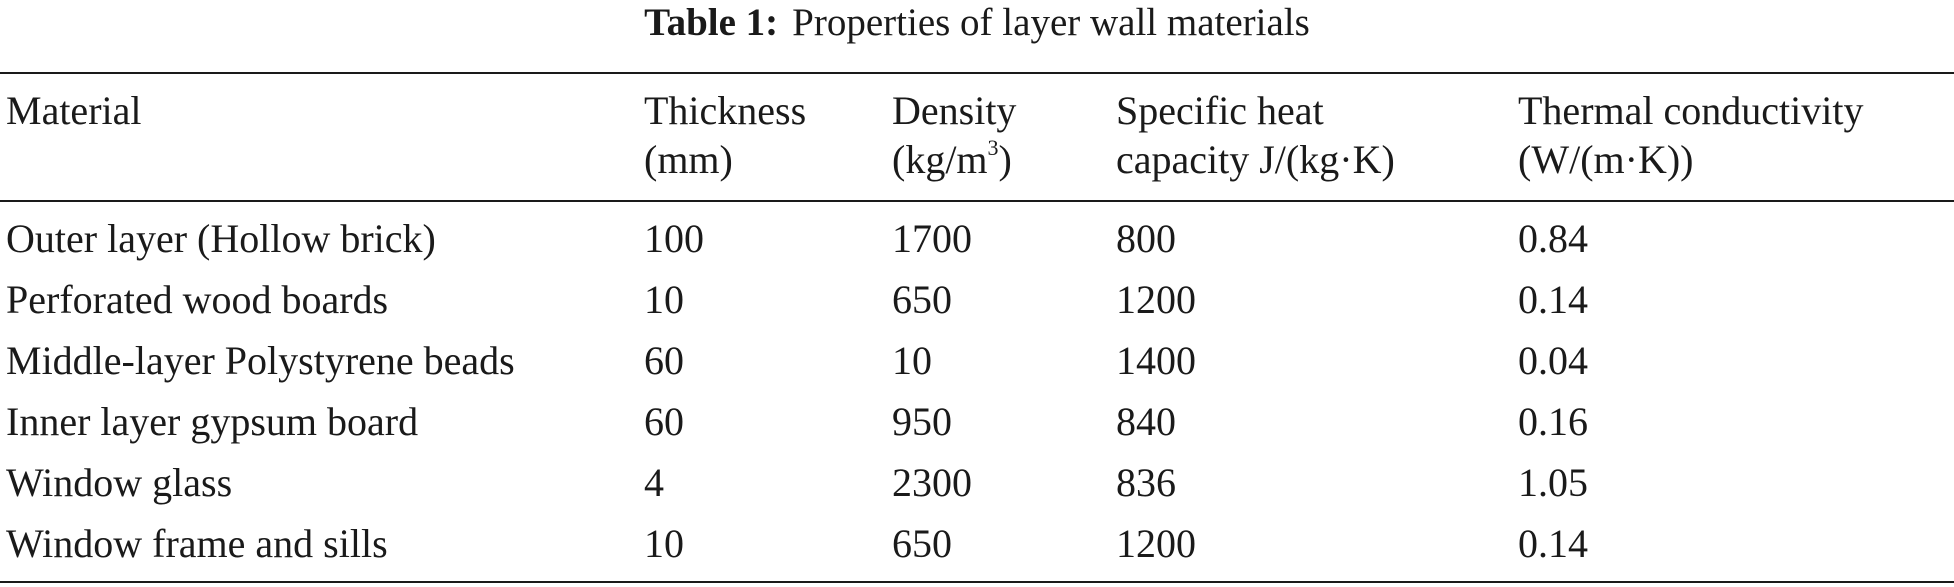  I want to click on cell-material: Outer layer (Hollow brick), so click(221, 238).